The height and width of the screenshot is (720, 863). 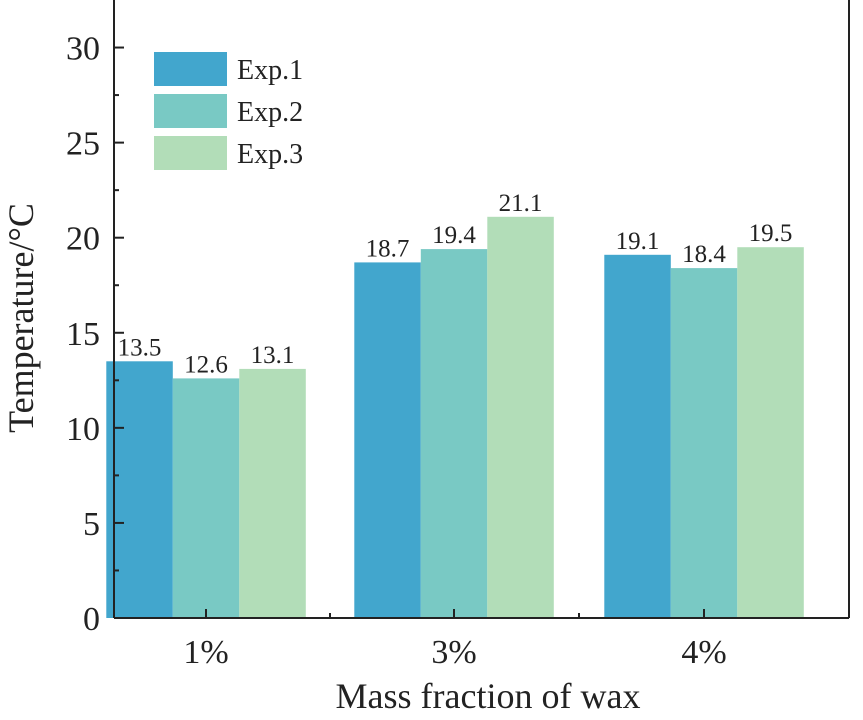 I want to click on data-label: 21.1, so click(x=521, y=203).